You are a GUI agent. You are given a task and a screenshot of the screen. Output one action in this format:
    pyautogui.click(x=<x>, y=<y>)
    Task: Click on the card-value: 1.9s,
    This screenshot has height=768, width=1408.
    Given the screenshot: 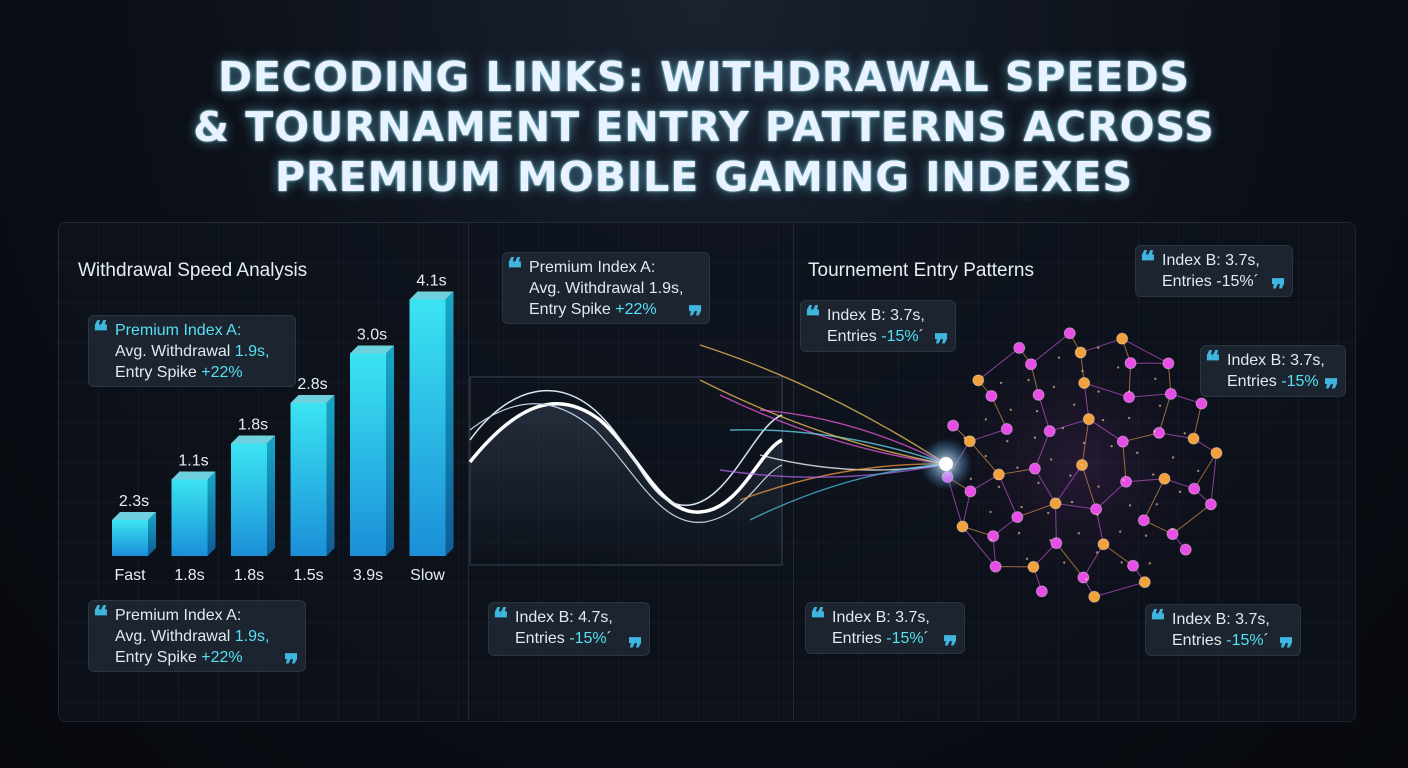 What is the action you would take?
    pyautogui.click(x=252, y=351)
    